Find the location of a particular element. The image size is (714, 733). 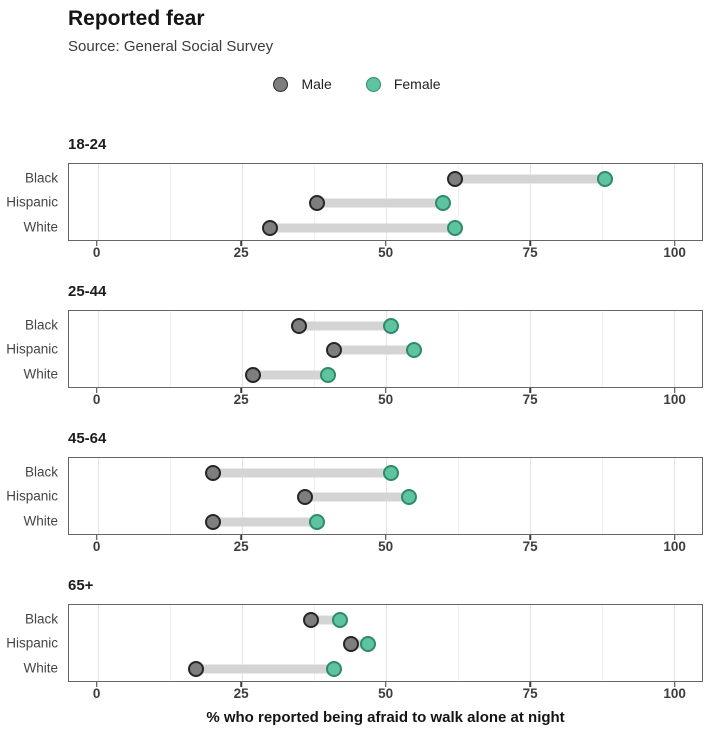

facet-label: 65+ is located at coordinates (81, 585).